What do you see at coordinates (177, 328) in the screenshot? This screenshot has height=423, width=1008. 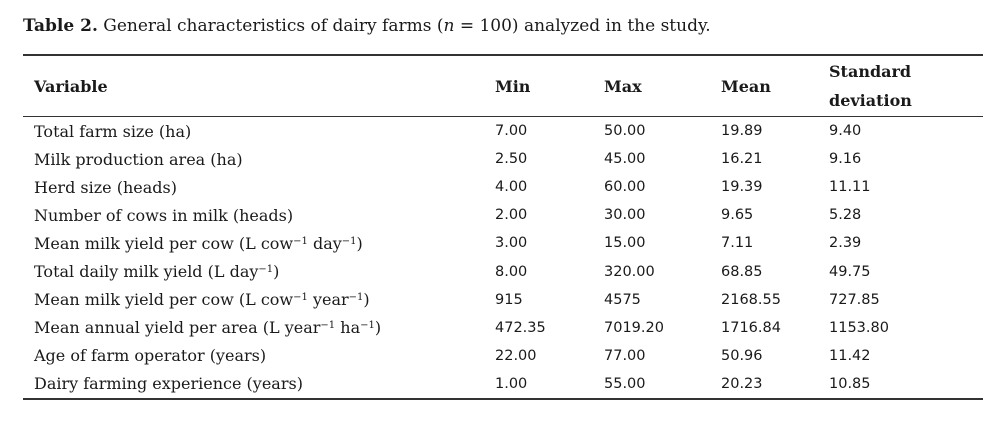 I see `variable-label: Mean annual yield per area (L year` at bounding box center [177, 328].